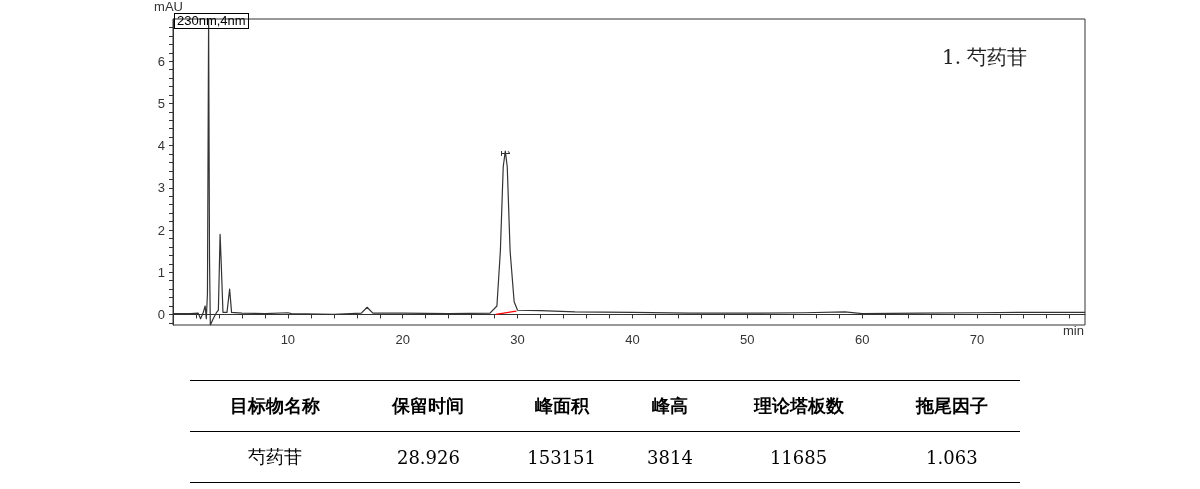  Describe the element at coordinates (161, 188) in the screenshot. I see `y-tick-label: 3` at that location.